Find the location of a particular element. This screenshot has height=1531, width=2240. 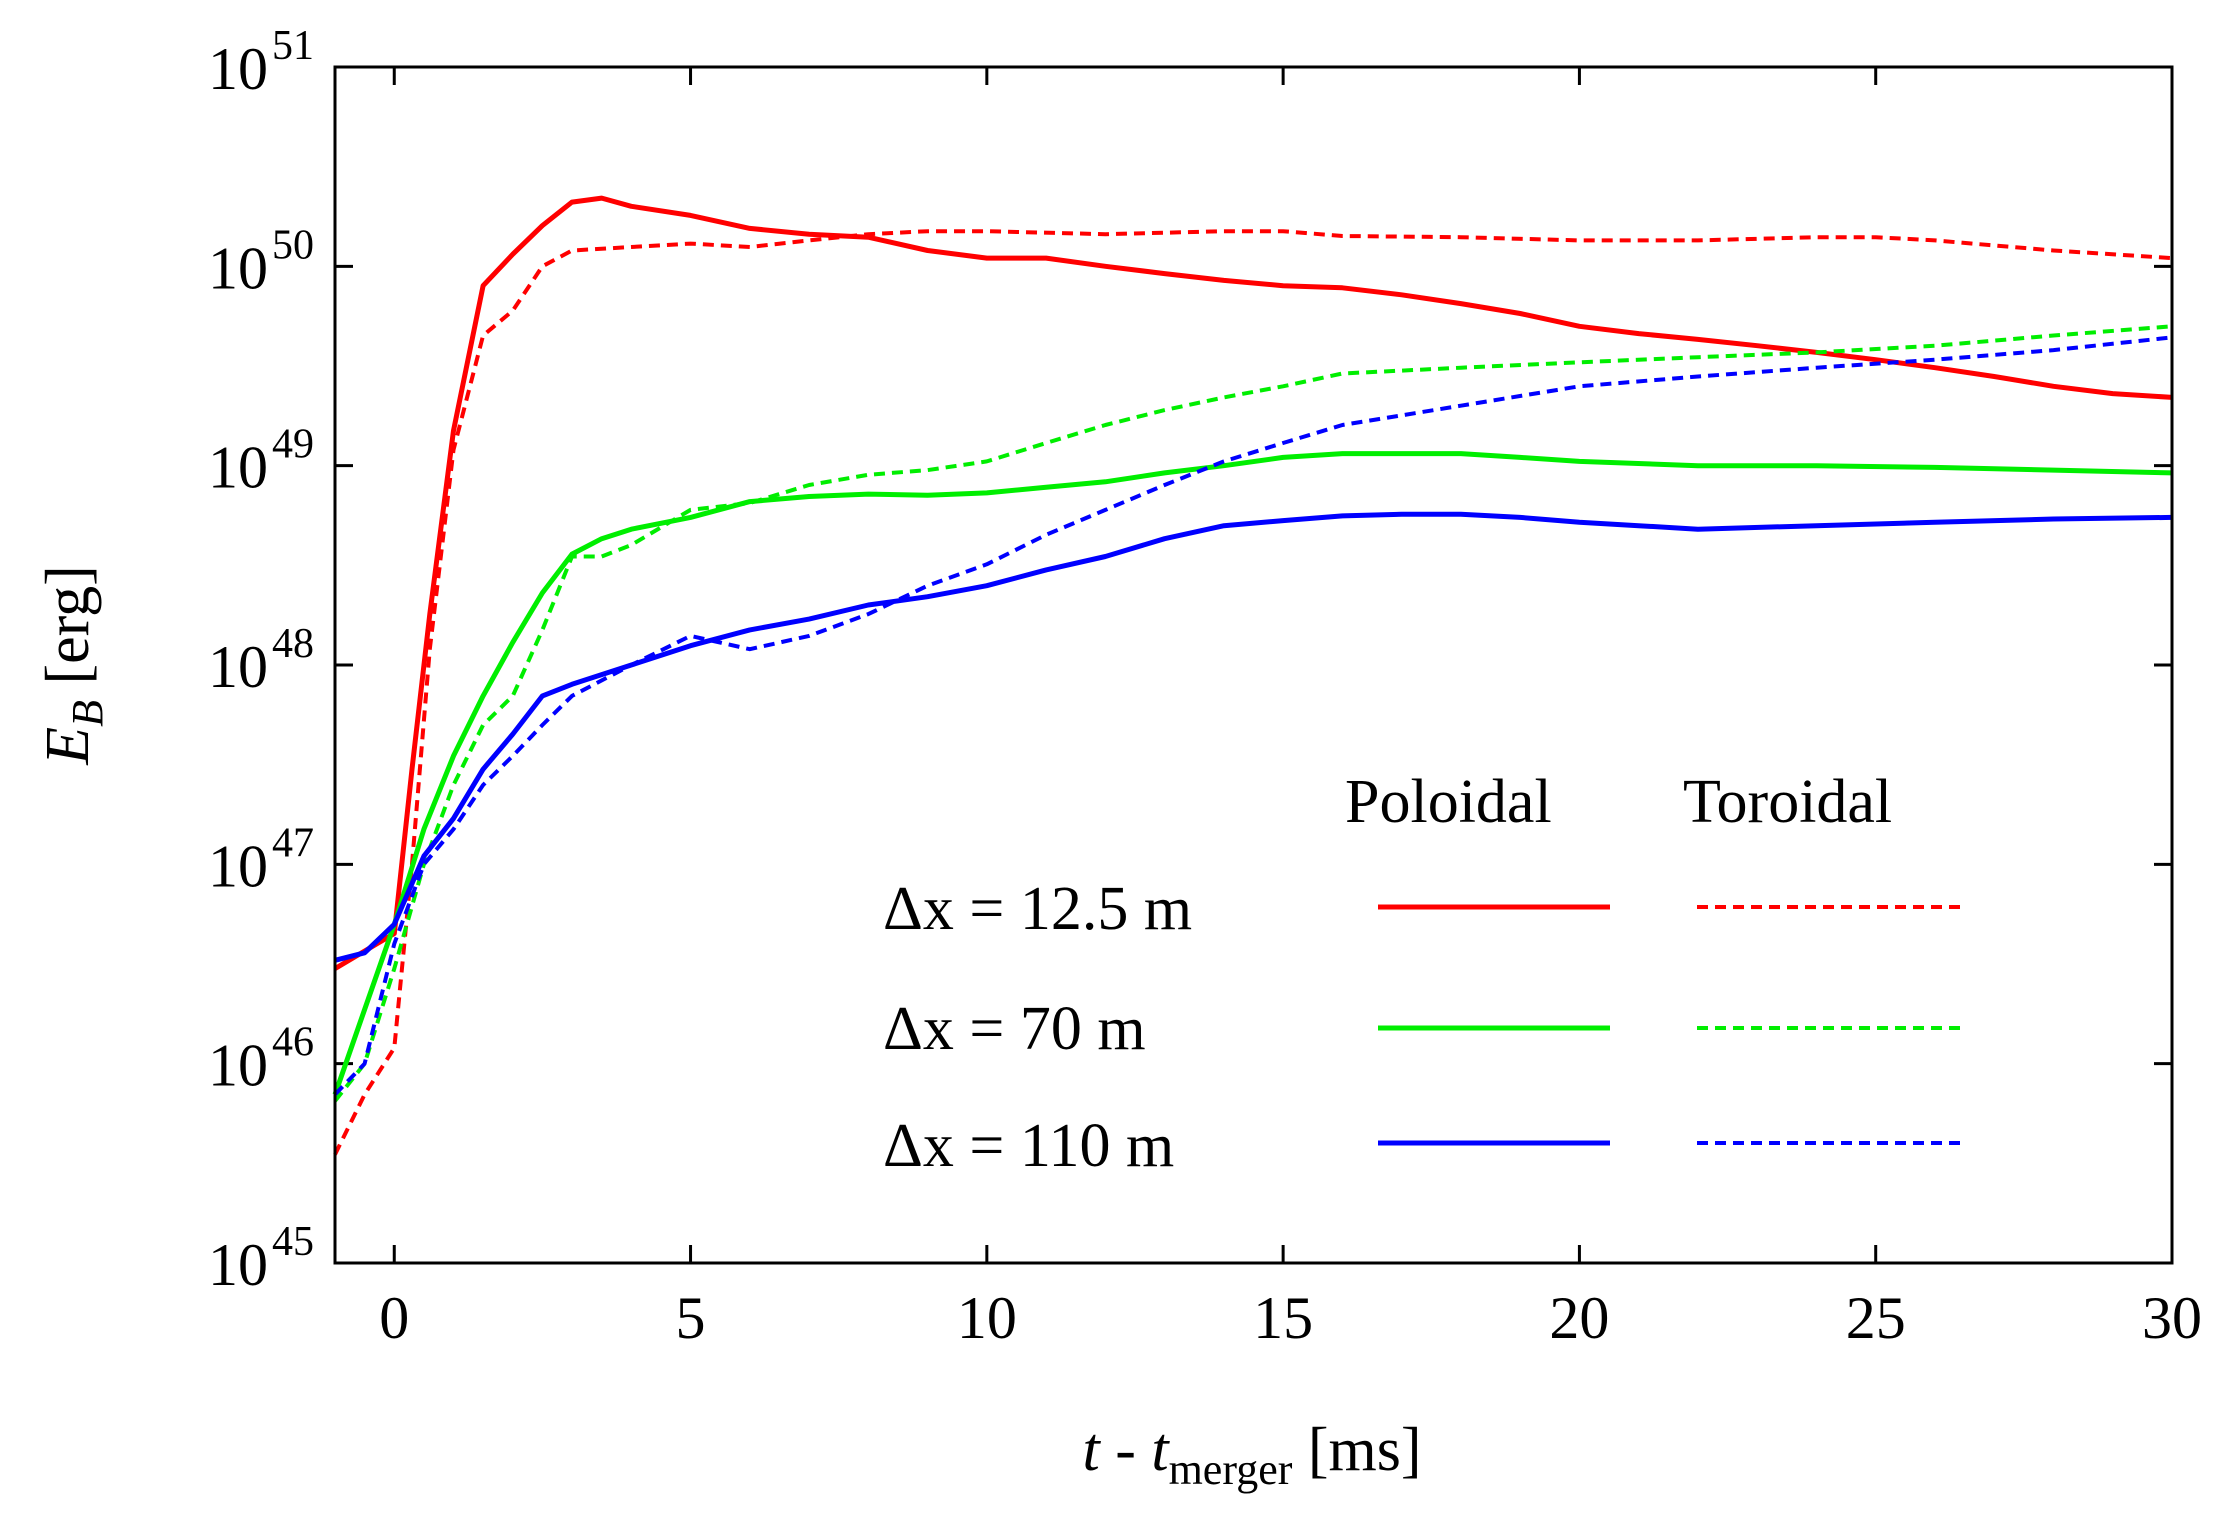

y-tick-exponent: 45 is located at coordinates (293, 1242).